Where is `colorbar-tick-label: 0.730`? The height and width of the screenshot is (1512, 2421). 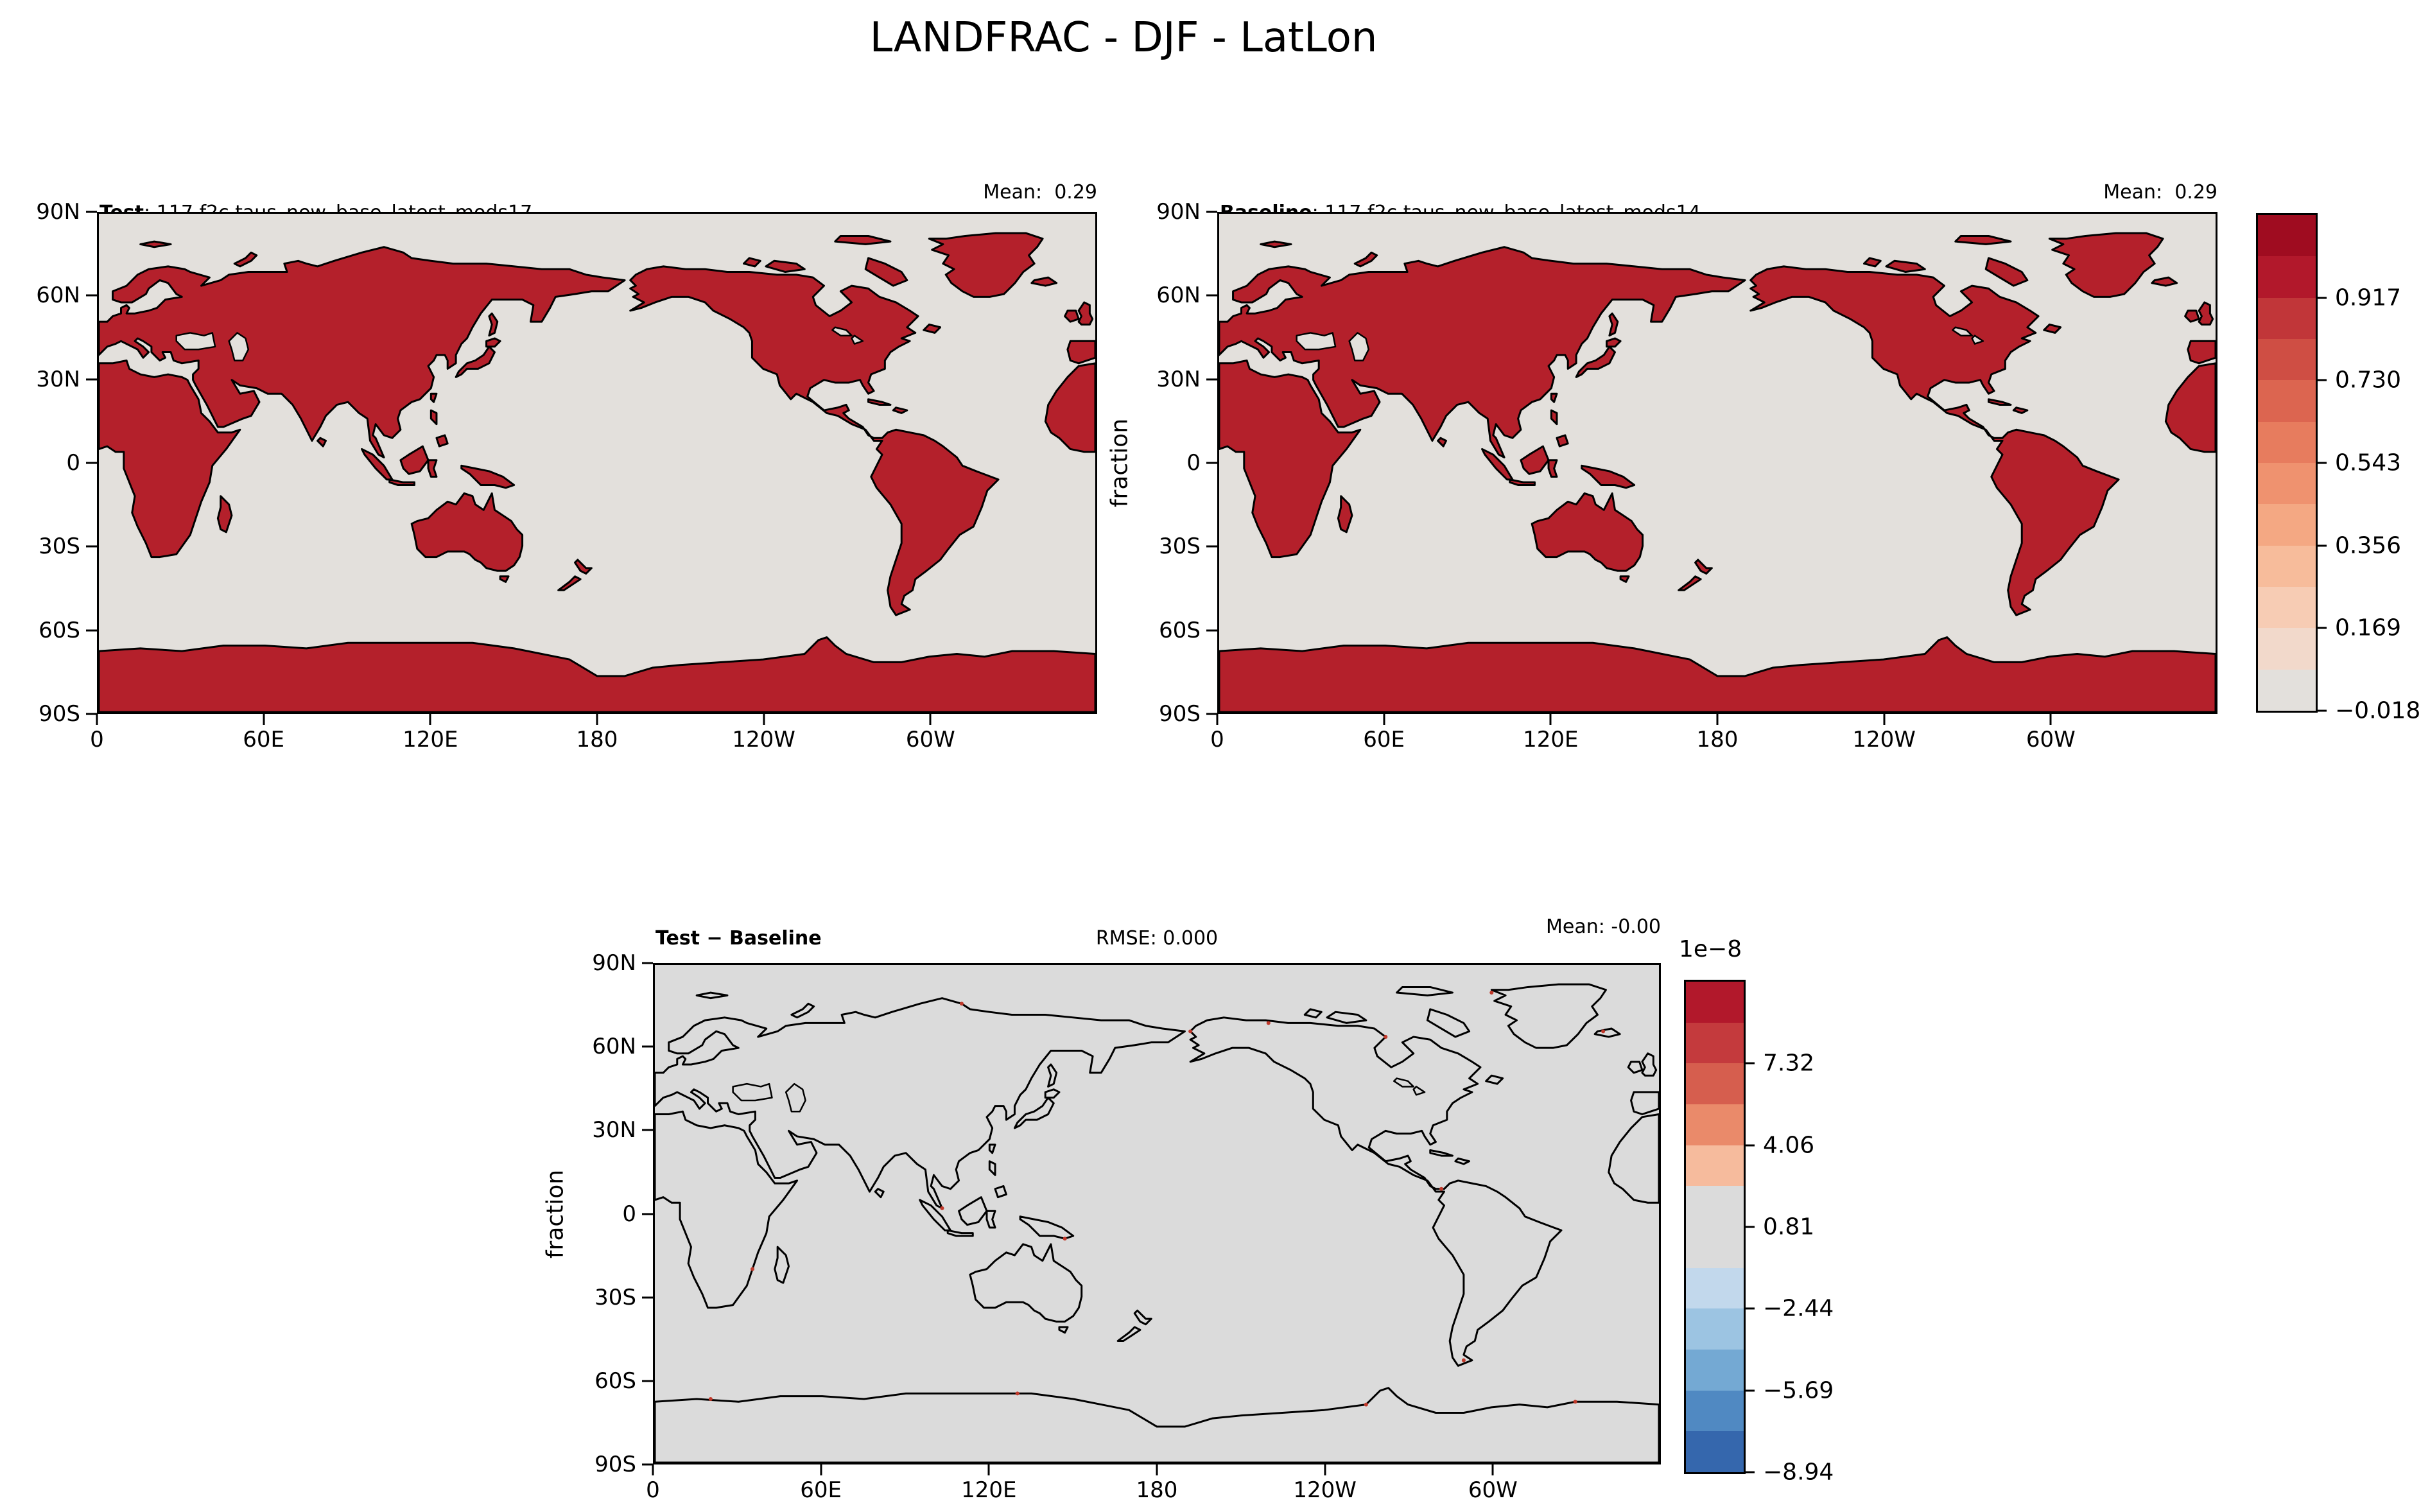 colorbar-tick-label: 0.730 is located at coordinates (2368, 380).